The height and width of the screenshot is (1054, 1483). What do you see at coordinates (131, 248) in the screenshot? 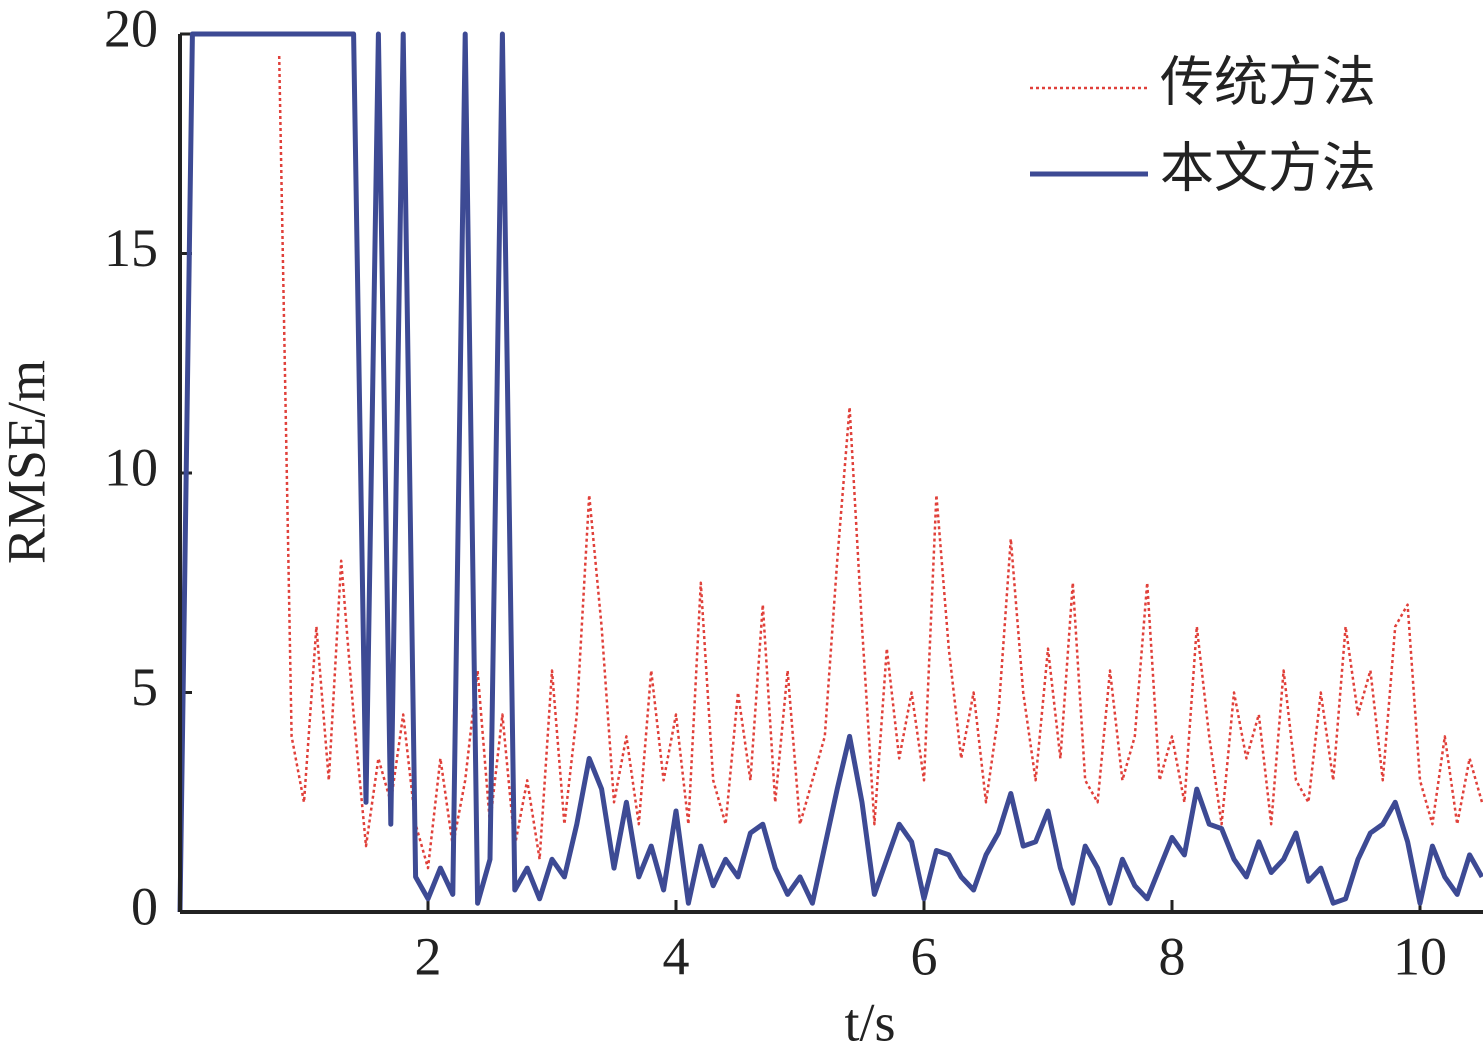
I see `y-tick-label: 15` at bounding box center [131, 248].